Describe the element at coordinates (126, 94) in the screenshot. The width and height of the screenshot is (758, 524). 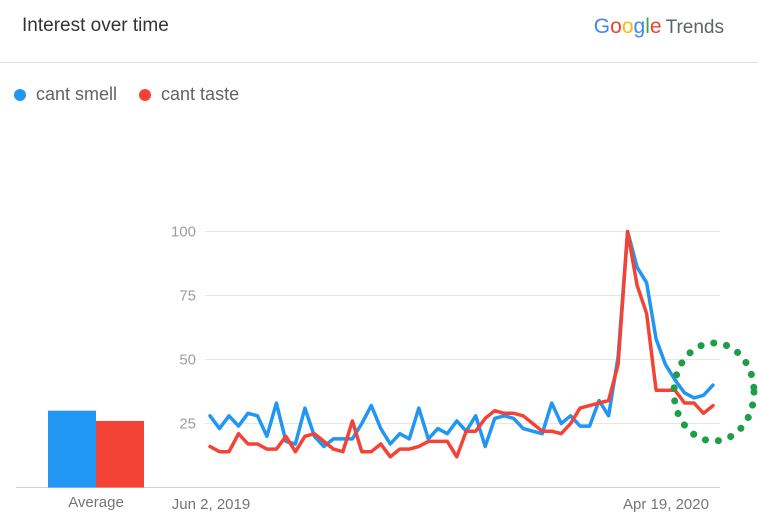
I see `chart-legend: cant smell cant taste` at that location.